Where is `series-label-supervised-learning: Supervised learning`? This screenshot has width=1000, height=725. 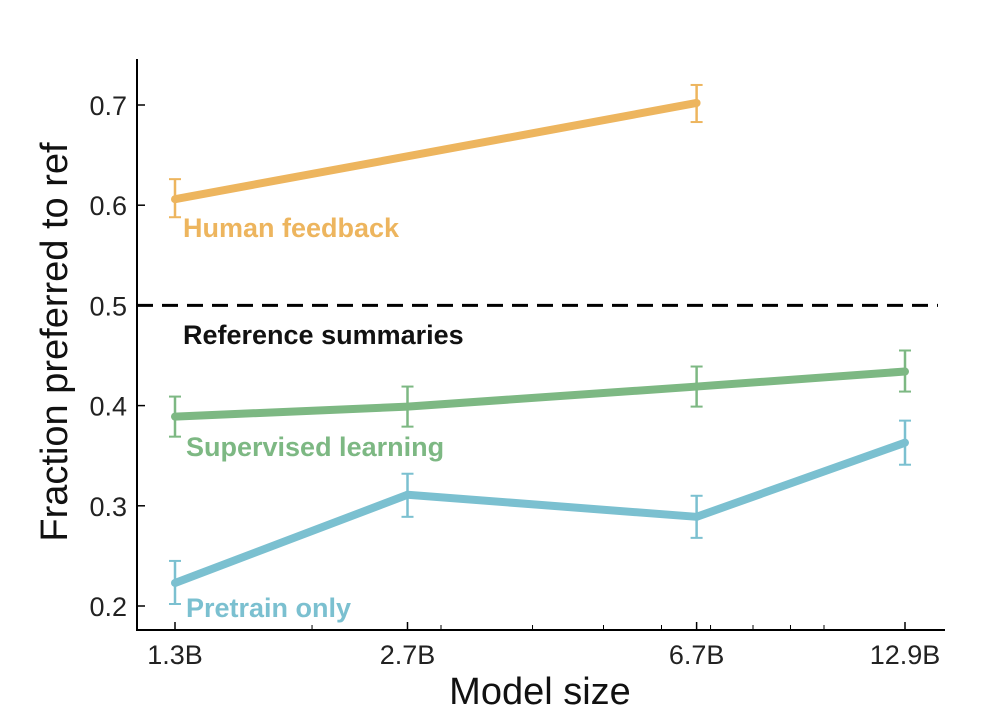
series-label-supervised-learning: Supervised learning is located at coordinates (315, 447).